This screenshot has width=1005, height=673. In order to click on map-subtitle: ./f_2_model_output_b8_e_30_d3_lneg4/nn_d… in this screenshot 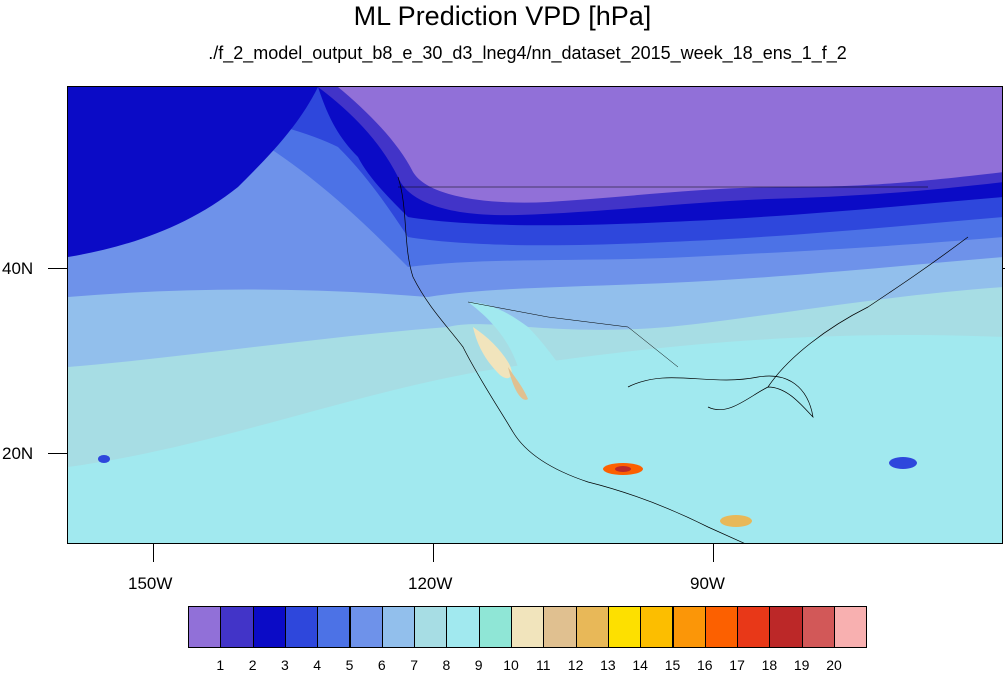, I will do `click(527, 53)`.